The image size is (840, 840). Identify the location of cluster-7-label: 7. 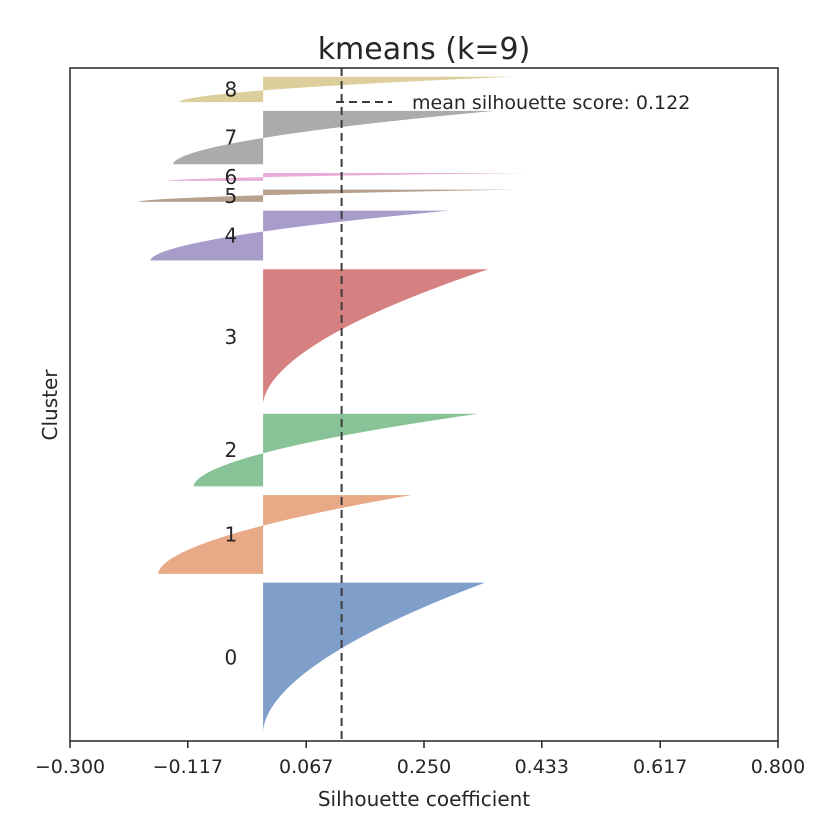
(231, 138).